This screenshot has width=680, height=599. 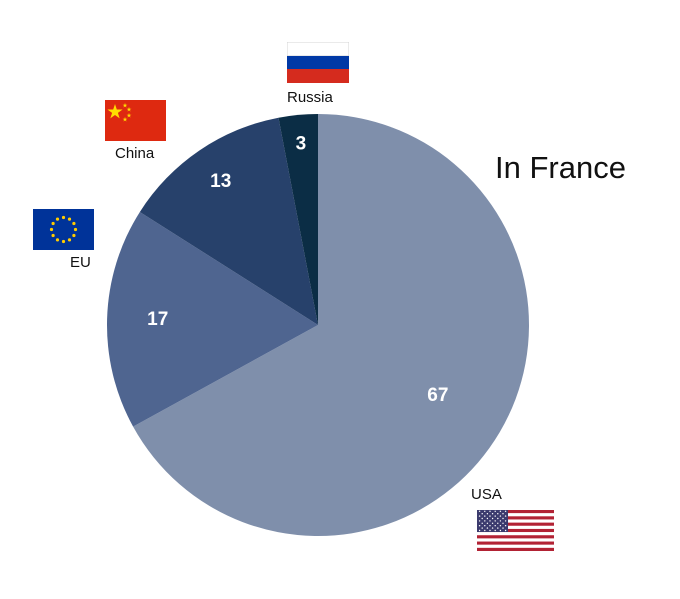 What do you see at coordinates (301, 143) in the screenshot?
I see `data-label-russia: 3` at bounding box center [301, 143].